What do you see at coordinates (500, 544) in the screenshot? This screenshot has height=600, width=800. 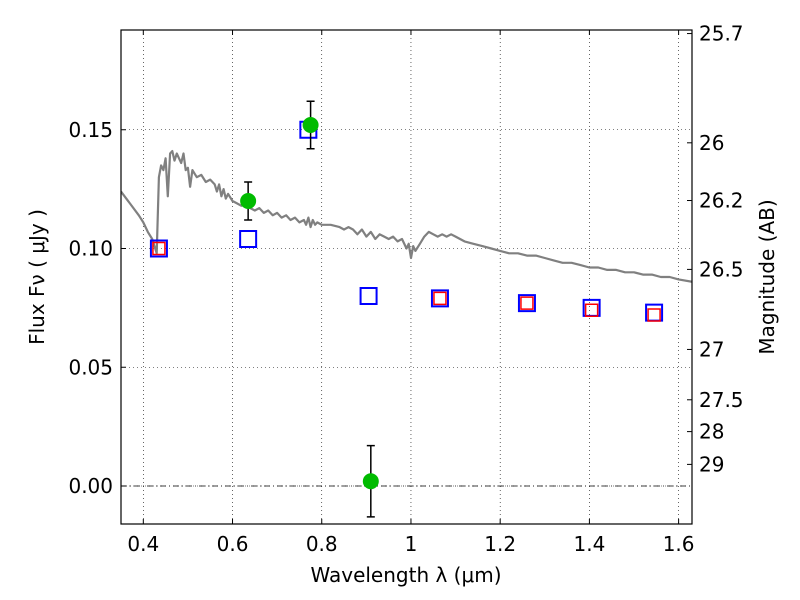 I see `x-tick-label: 1.2` at bounding box center [500, 544].